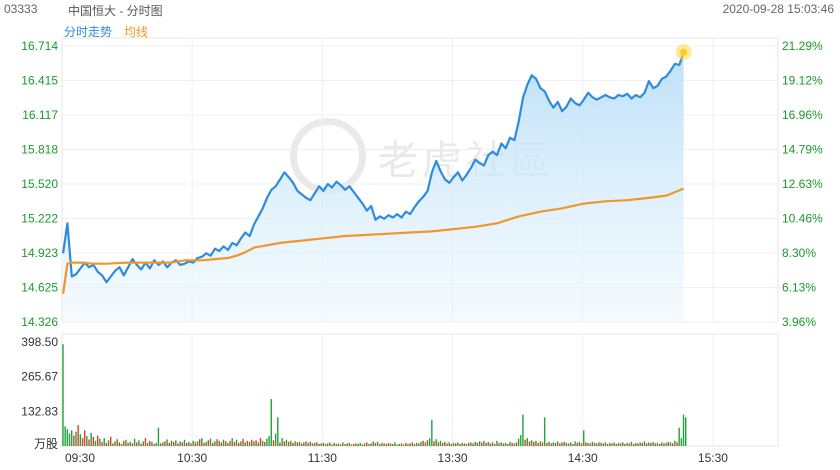  I want to click on pct-tick-label: 10.46%, so click(802, 219).